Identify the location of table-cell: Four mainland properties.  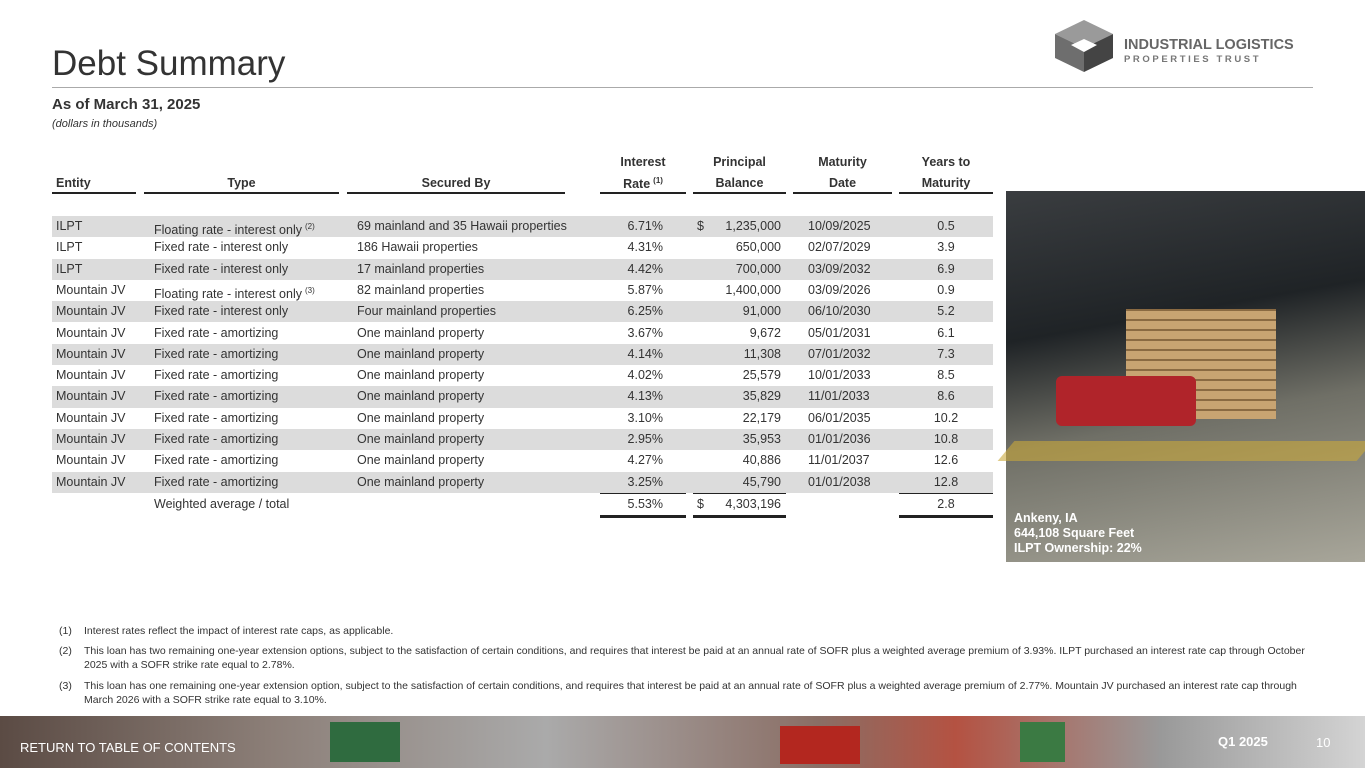
(426, 311).